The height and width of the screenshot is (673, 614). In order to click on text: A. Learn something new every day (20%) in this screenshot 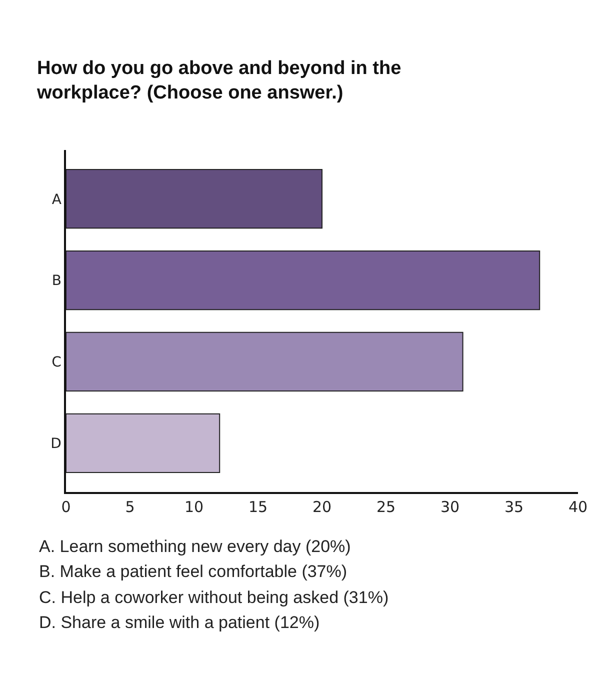, I will do `click(195, 546)`.